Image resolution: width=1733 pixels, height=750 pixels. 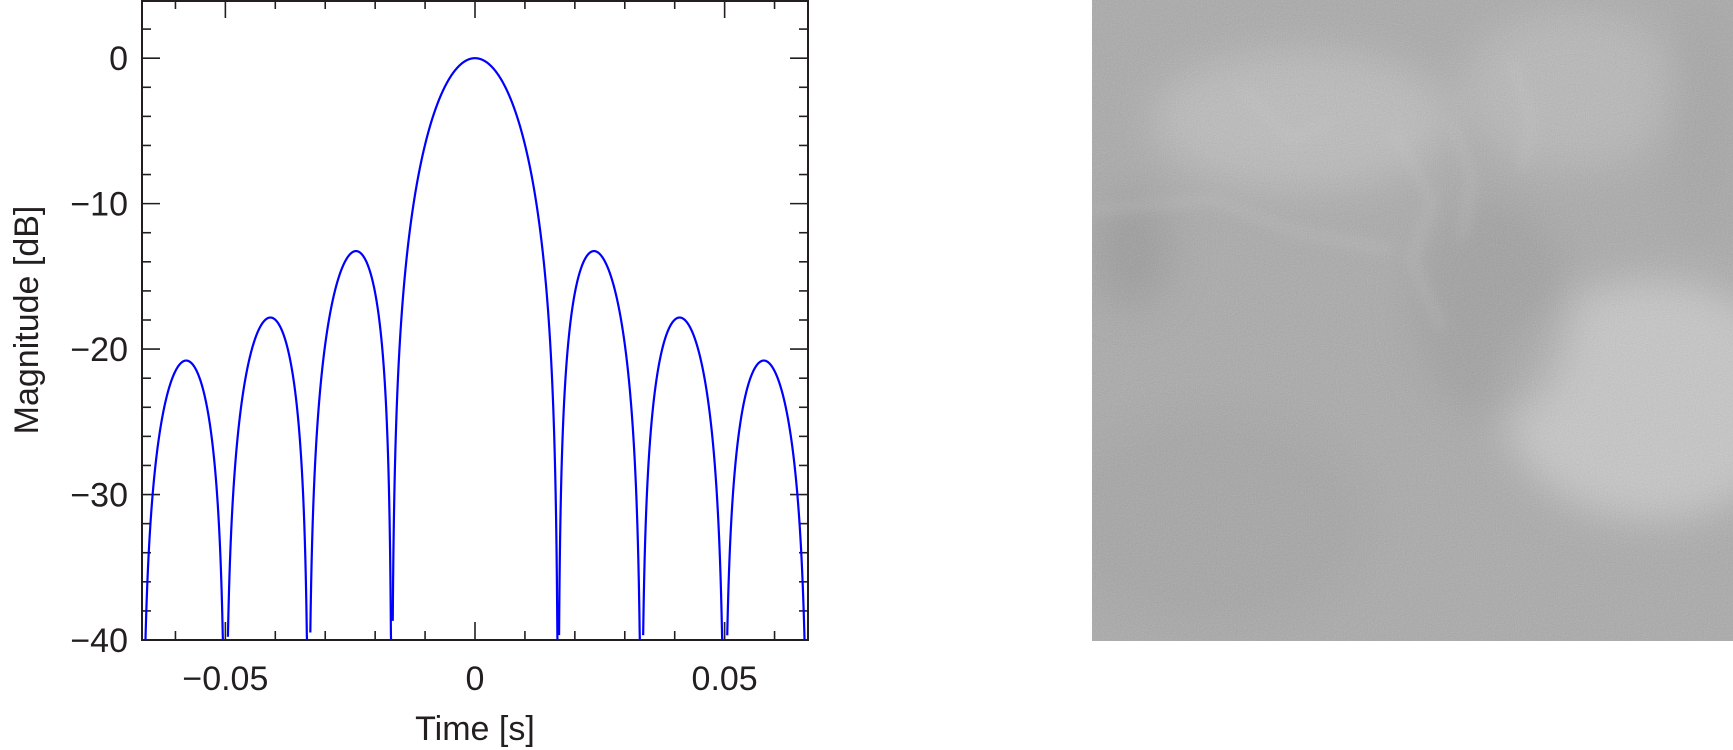 What do you see at coordinates (225, 679) in the screenshot?
I see `x-tick-label: −0.05` at bounding box center [225, 679].